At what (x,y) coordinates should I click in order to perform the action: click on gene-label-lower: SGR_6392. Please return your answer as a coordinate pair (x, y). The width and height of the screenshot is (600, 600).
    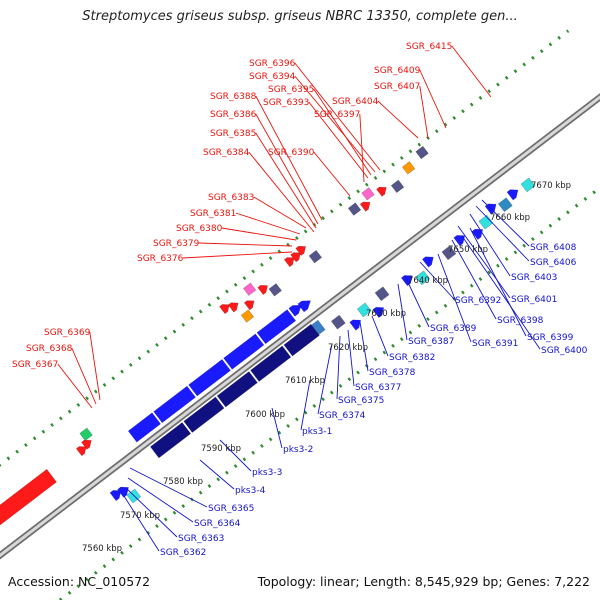
    Looking at the image, I should click on (478, 301).